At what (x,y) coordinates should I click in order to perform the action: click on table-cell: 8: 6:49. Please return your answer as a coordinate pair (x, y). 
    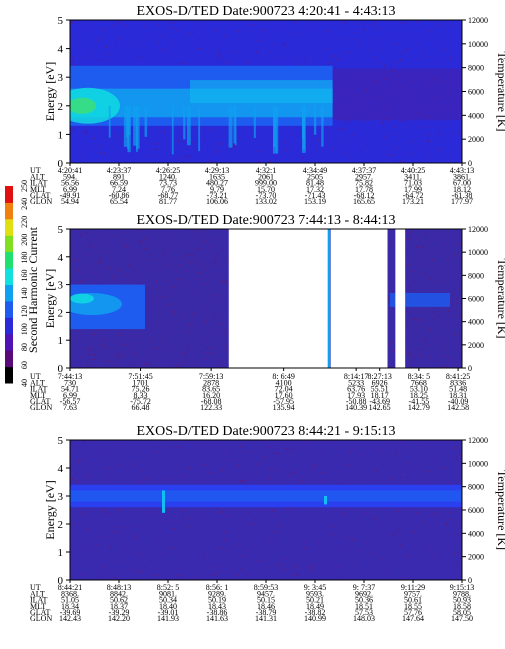
    Looking at the image, I should click on (283, 376).